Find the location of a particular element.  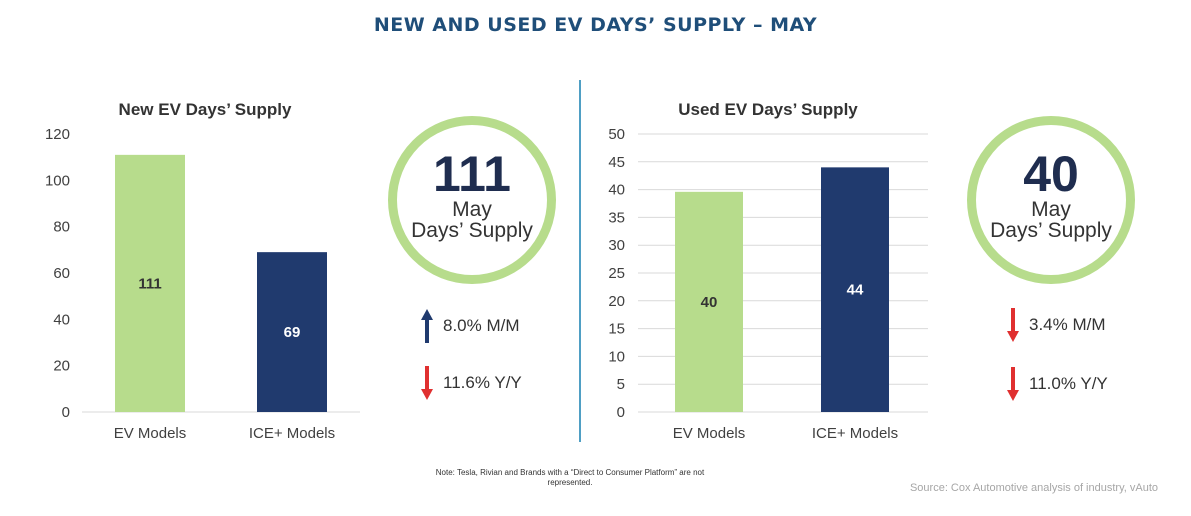

new-data-label: 69 is located at coordinates (292, 332).